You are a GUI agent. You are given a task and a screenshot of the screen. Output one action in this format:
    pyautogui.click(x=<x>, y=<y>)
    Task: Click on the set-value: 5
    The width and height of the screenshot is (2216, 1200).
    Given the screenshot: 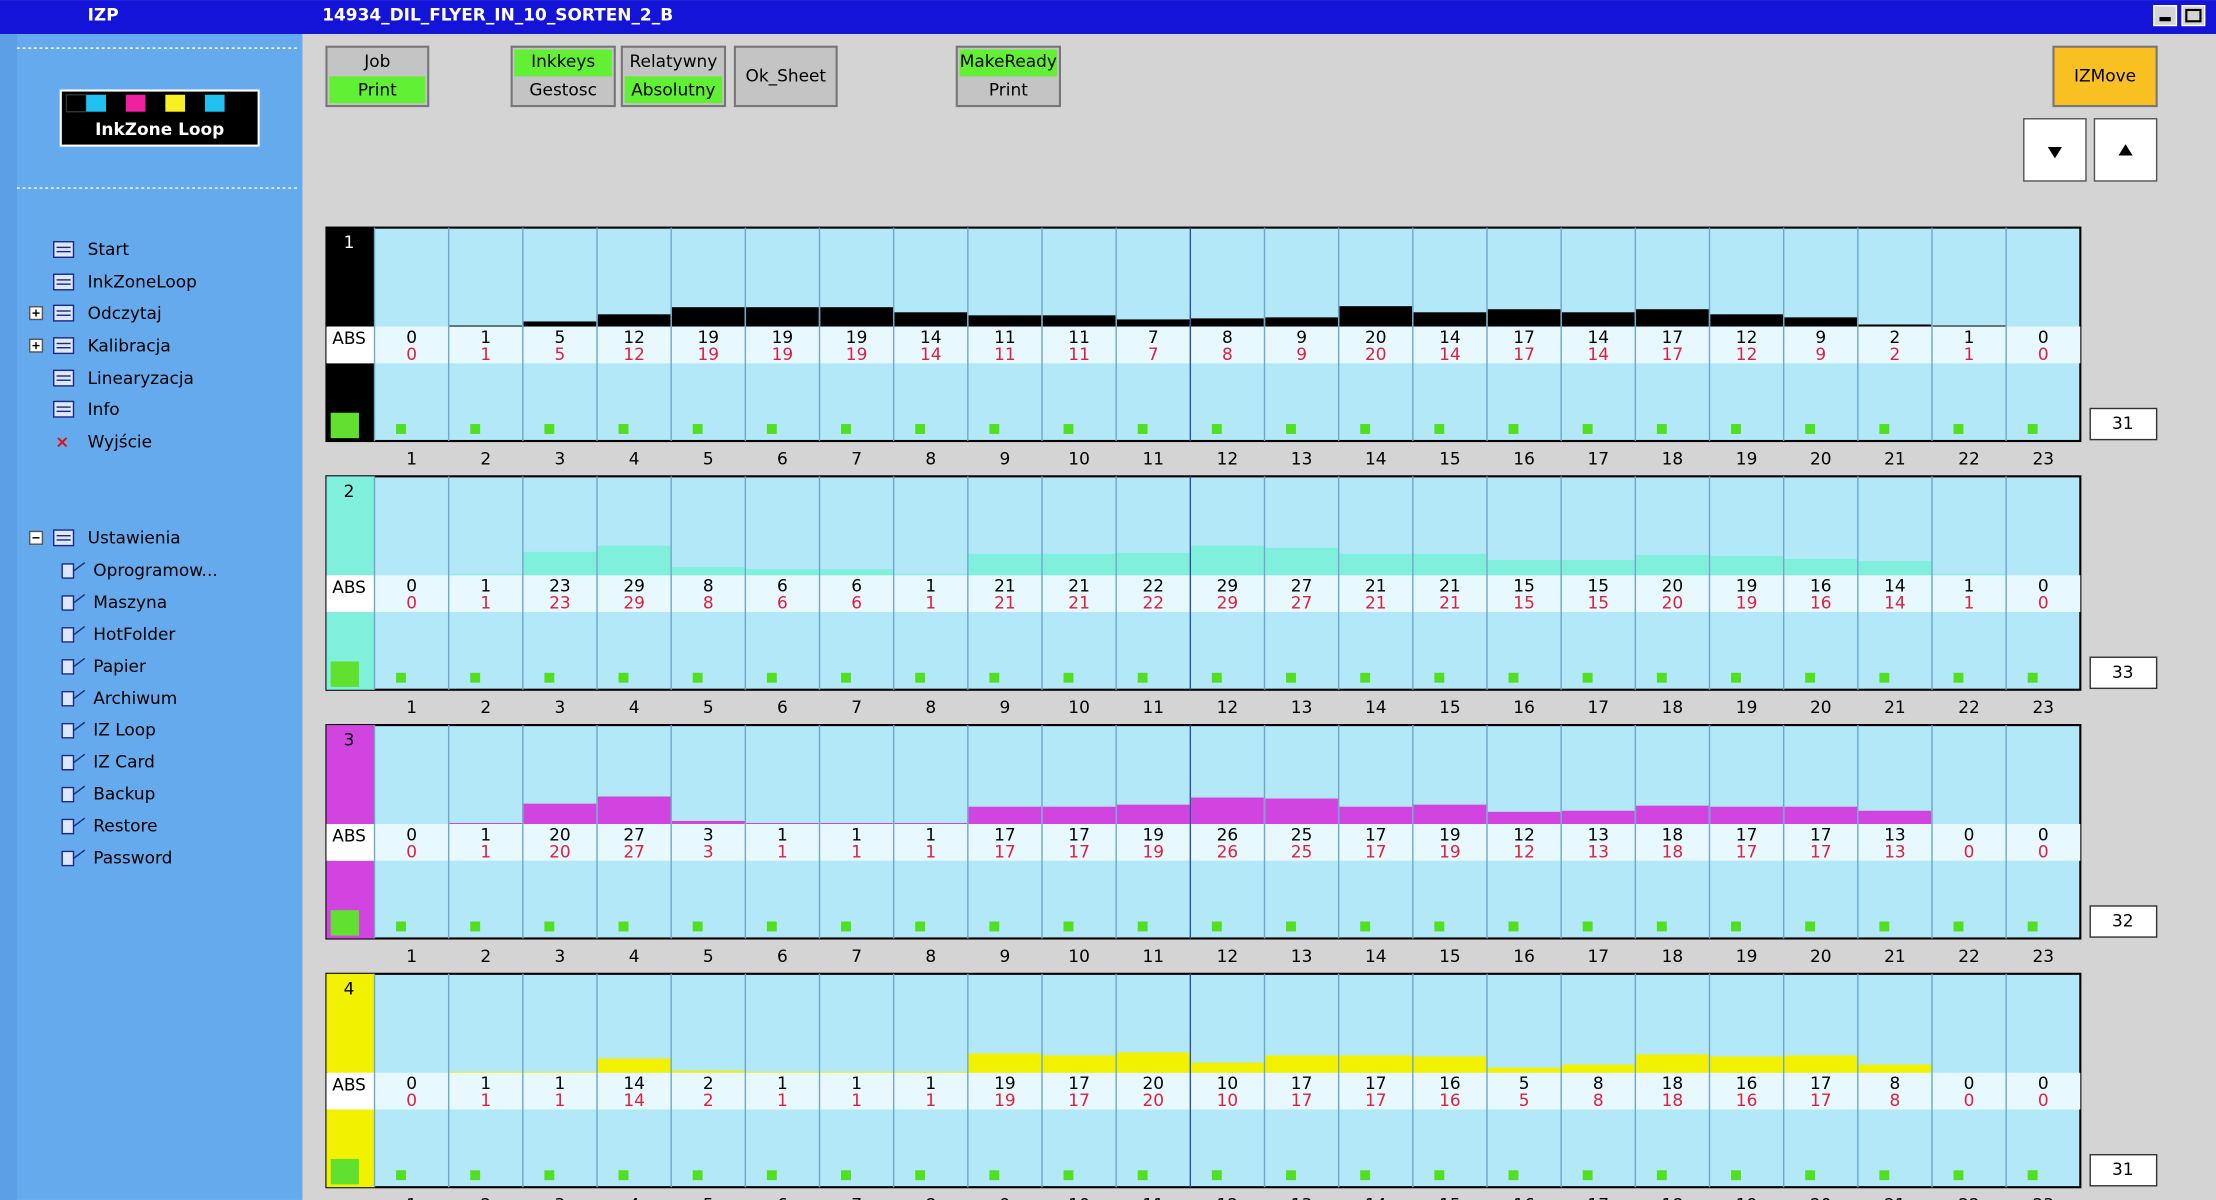 What is the action you would take?
    pyautogui.click(x=560, y=337)
    